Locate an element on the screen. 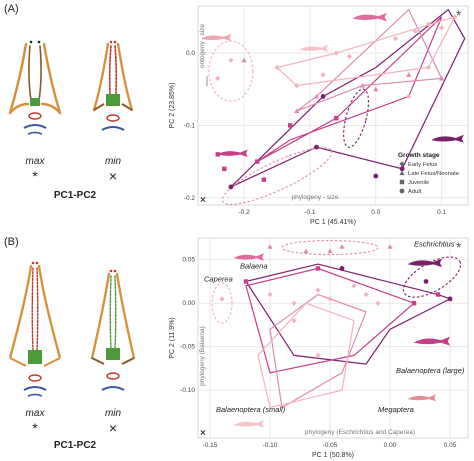 The width and height of the screenshot is (474, 461). hull-juvenile is located at coordinates (349, 89).